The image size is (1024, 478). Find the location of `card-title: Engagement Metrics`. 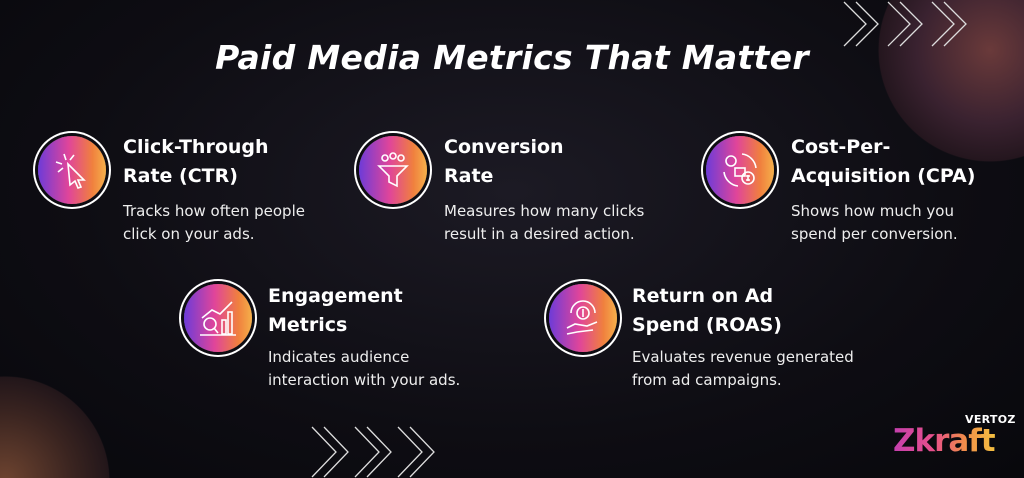

card-title: Engagement Metrics is located at coordinates (335, 310).